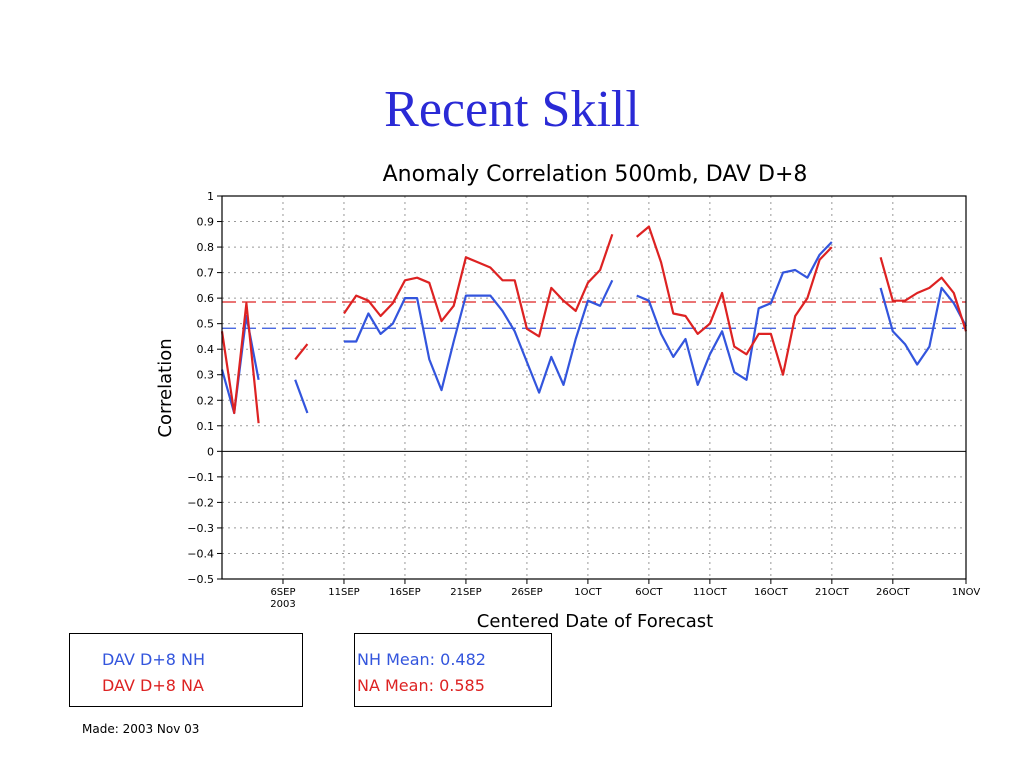  What do you see at coordinates (206, 247) in the screenshot?
I see `y-tick-label: 0.8` at bounding box center [206, 247].